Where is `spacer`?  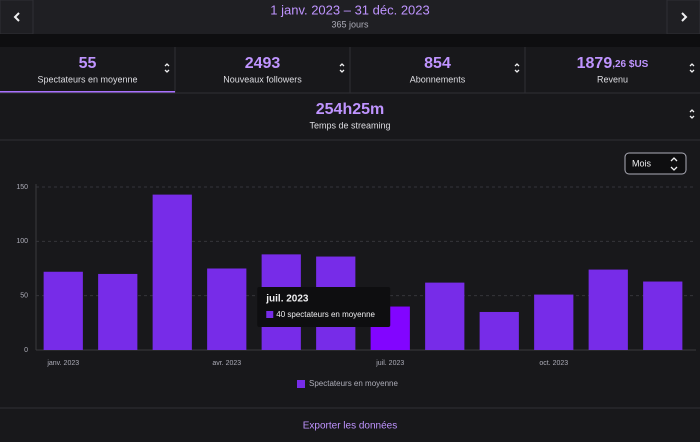
spacer is located at coordinates (350, 40).